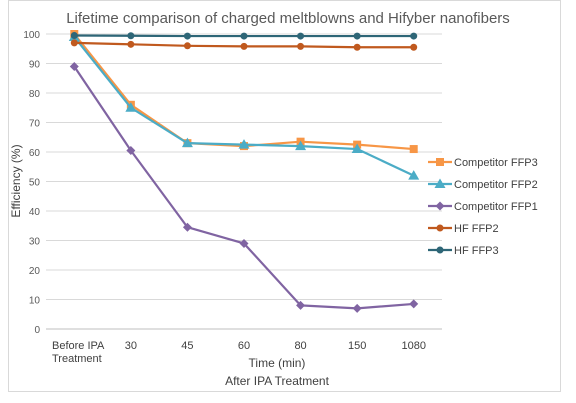 Image resolution: width=576 pixels, height=403 pixels. I want to click on legend-item: Competitor FFP2, so click(483, 184).